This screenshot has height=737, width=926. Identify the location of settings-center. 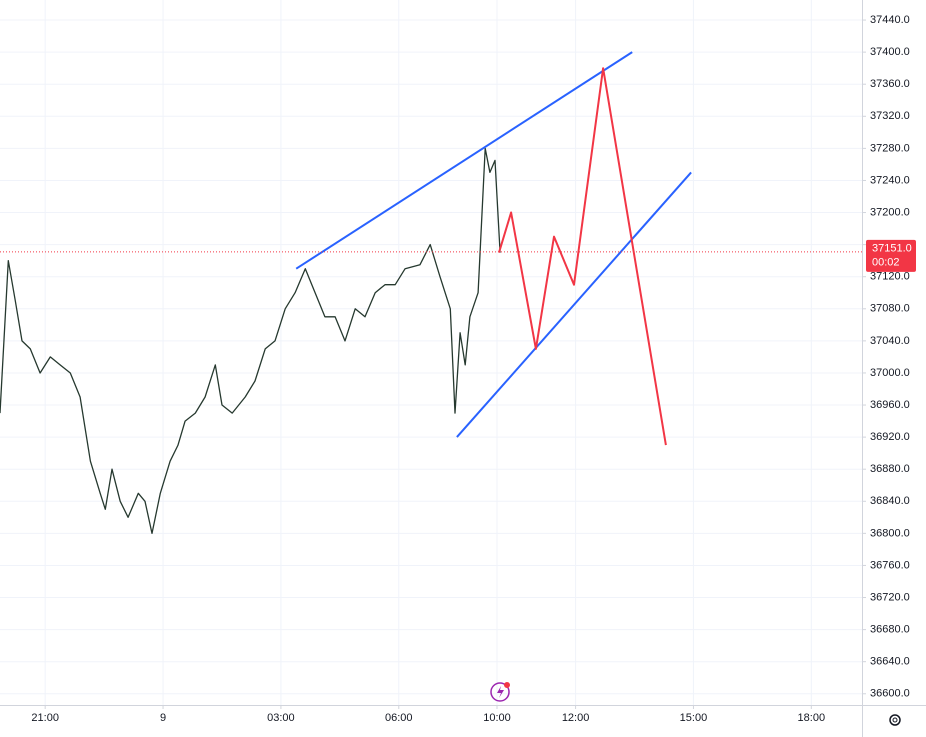
(895, 720).